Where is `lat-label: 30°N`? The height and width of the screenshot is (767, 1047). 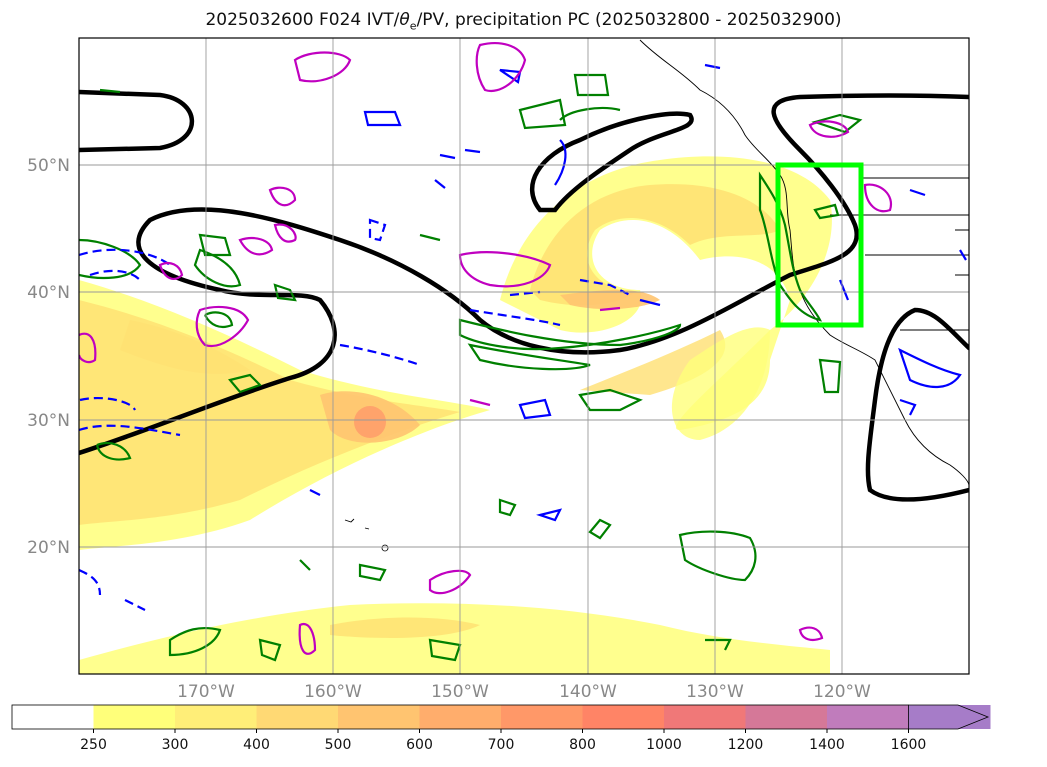
lat-label: 30°N is located at coordinates (48, 421).